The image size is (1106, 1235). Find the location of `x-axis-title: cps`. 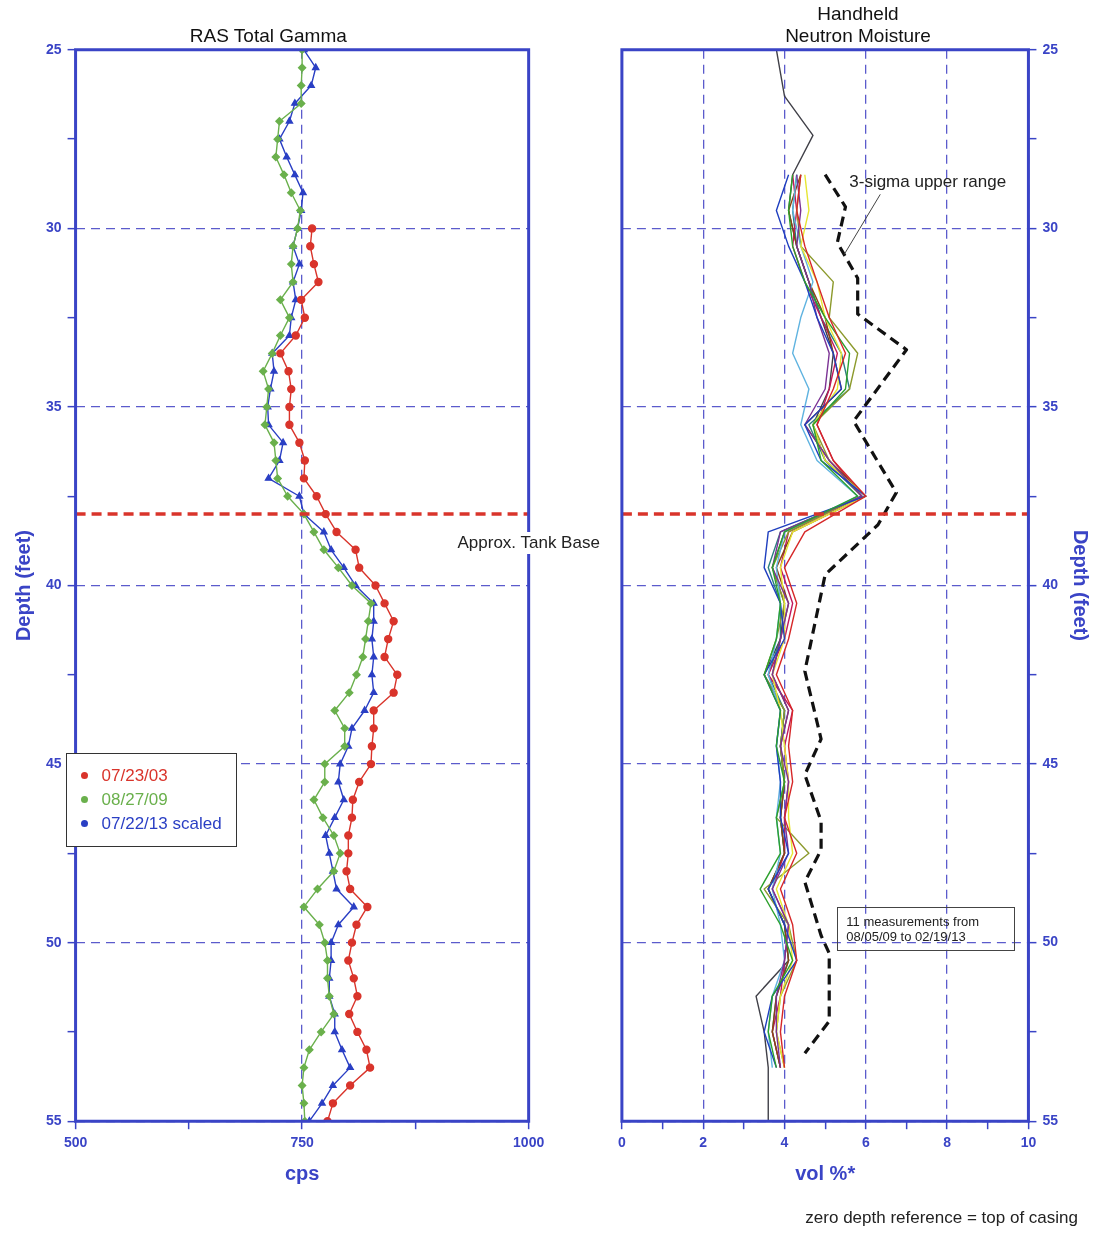

x-axis-title: cps is located at coordinates (302, 1172).